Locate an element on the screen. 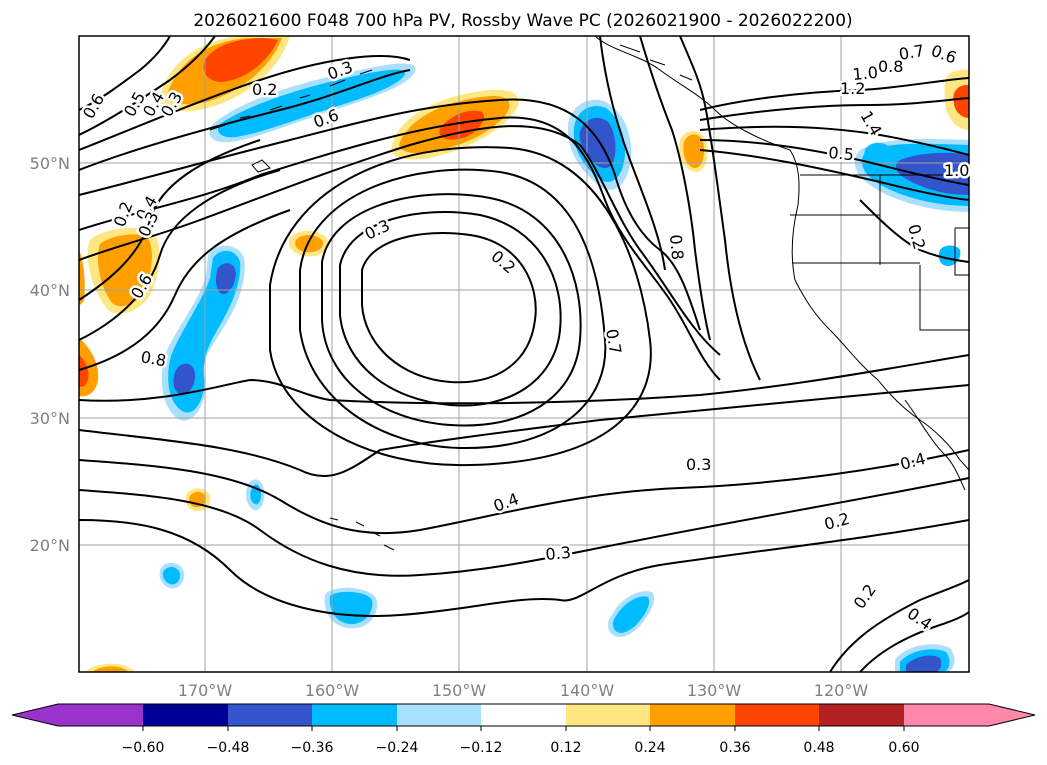 The height and width of the screenshot is (765, 1047). colorbar-tick-label: −0.60 is located at coordinates (143, 748).